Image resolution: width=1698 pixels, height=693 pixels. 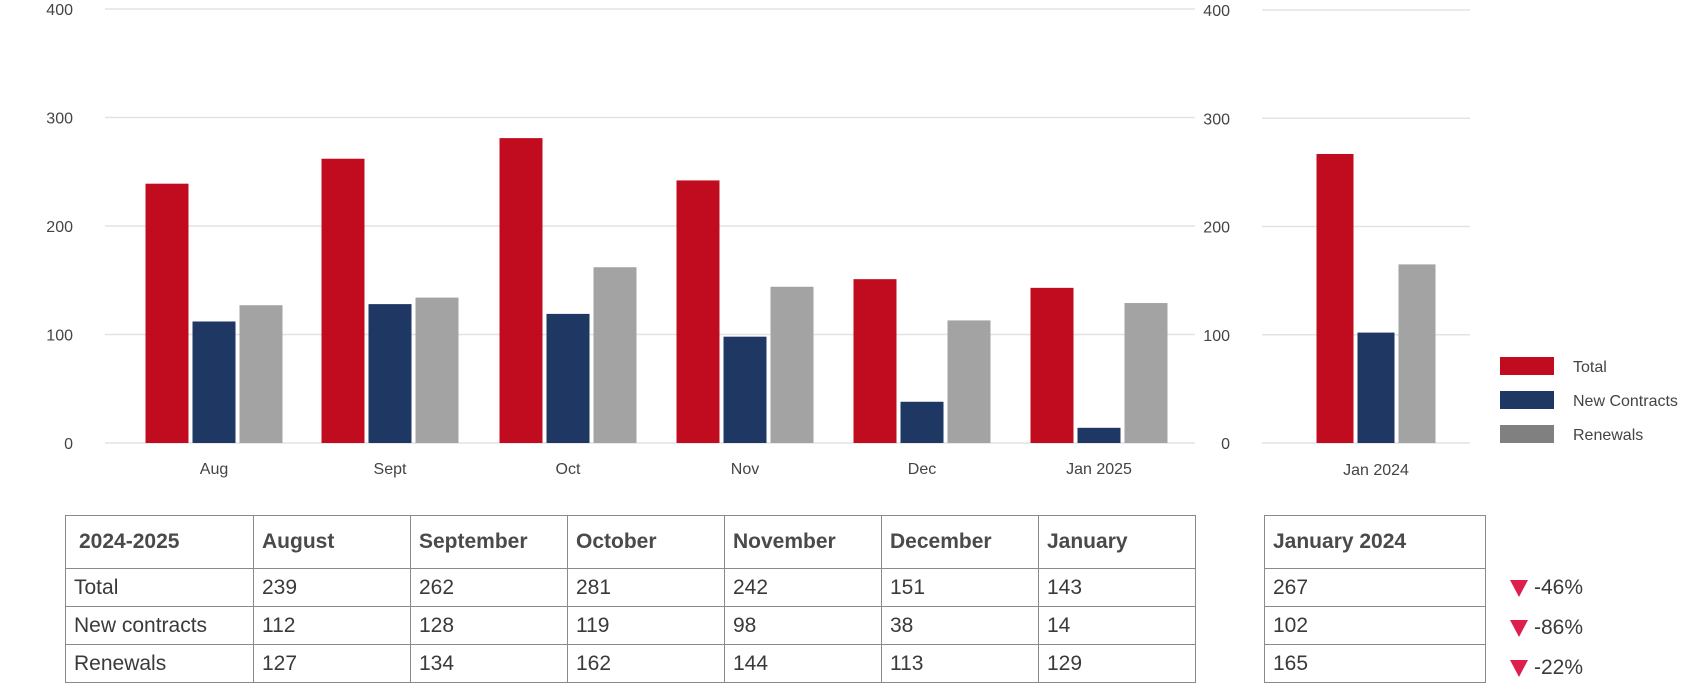 What do you see at coordinates (1559, 667) in the screenshot?
I see `change-value: -22%` at bounding box center [1559, 667].